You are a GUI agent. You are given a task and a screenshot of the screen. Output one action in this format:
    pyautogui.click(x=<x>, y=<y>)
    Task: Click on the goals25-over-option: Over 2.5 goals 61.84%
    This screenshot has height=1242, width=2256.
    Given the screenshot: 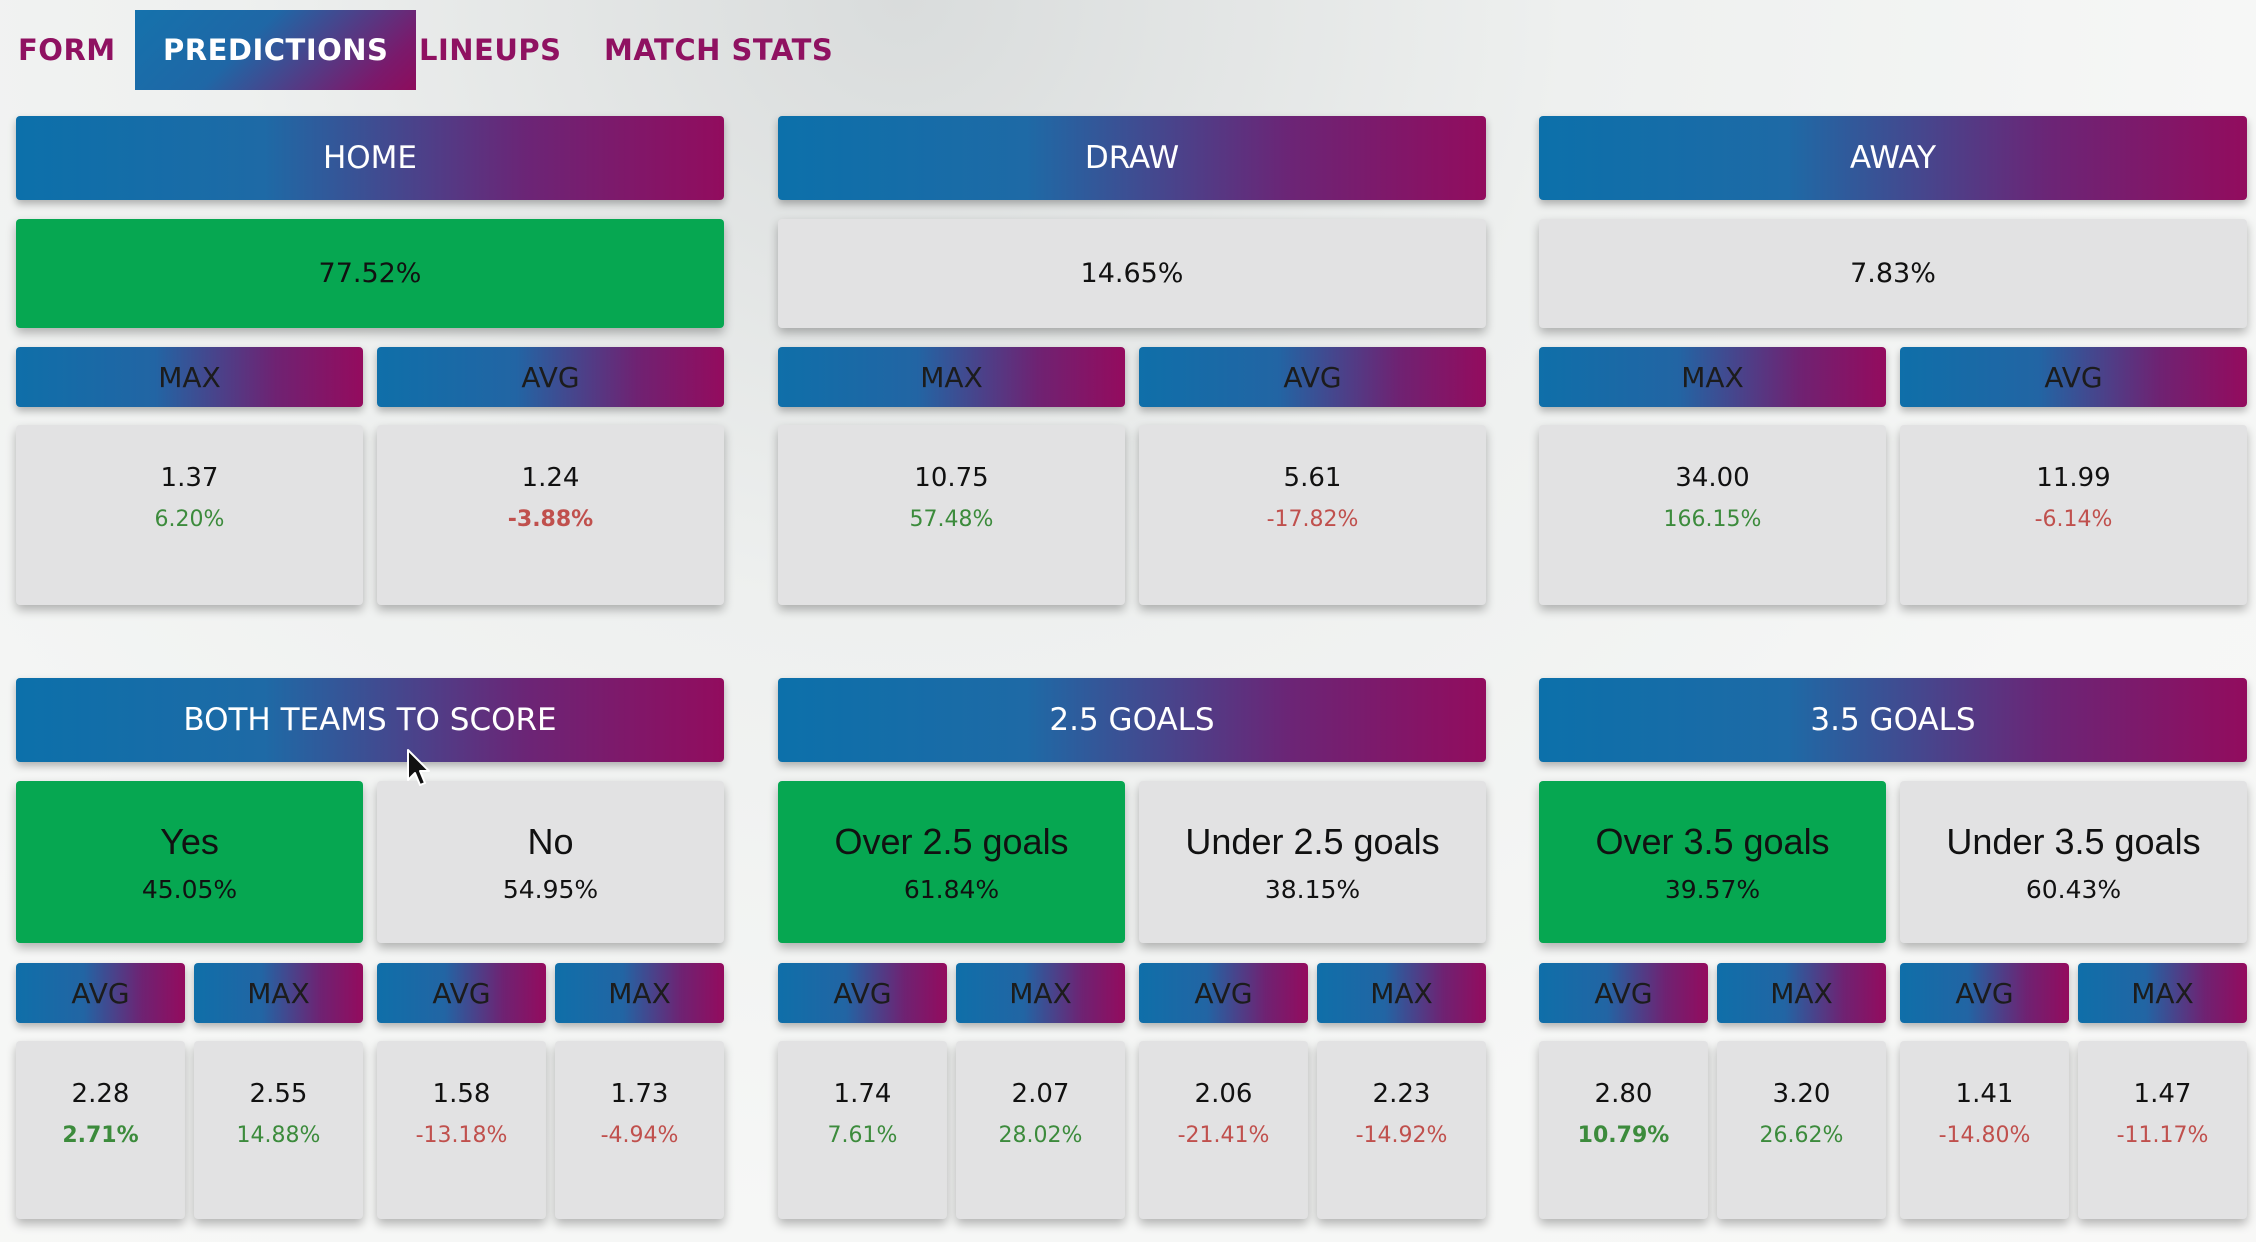 What is the action you would take?
    pyautogui.click(x=951, y=862)
    